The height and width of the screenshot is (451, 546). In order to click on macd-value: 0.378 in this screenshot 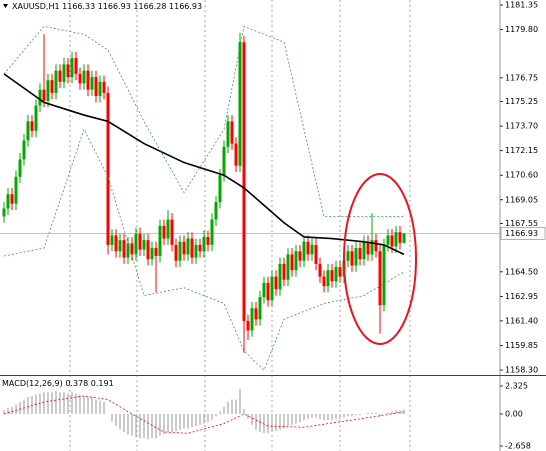, I will do `click(76, 383)`.